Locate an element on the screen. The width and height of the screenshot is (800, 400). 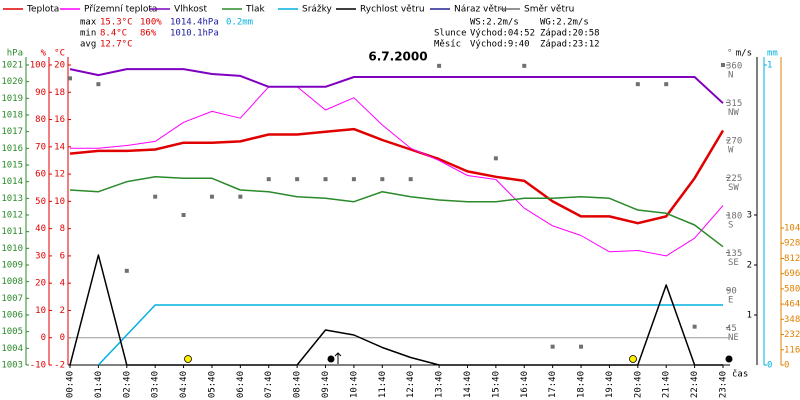
y-tick-label: 1009 is located at coordinates (12, 266).